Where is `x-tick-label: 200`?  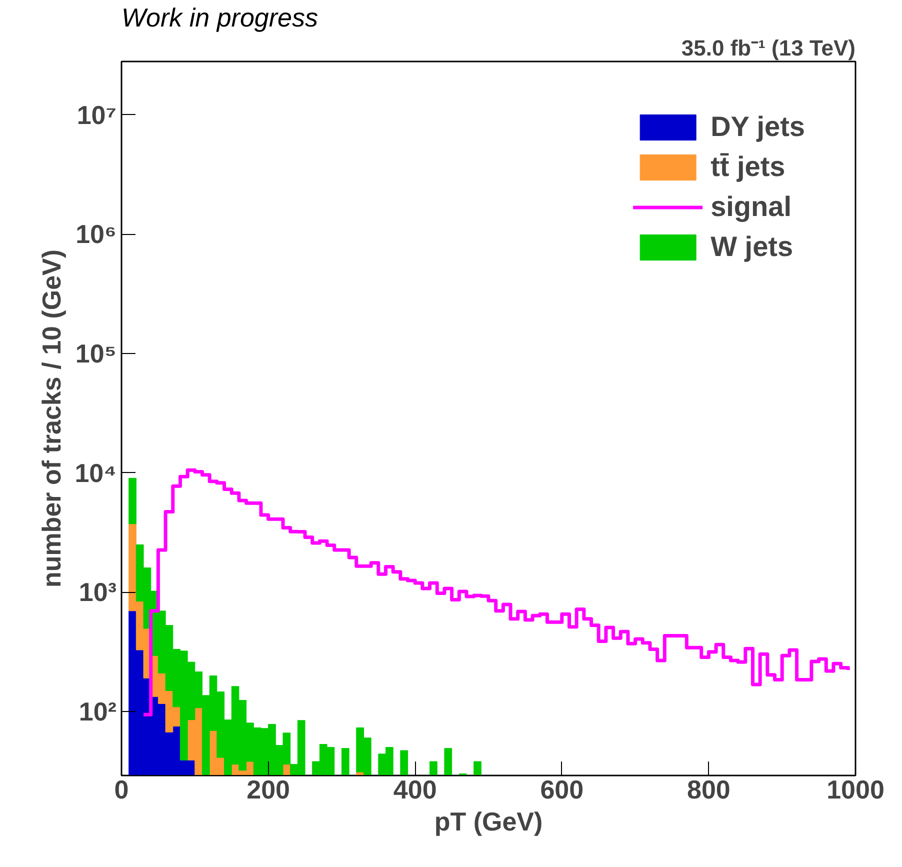 x-tick-label: 200 is located at coordinates (268, 789).